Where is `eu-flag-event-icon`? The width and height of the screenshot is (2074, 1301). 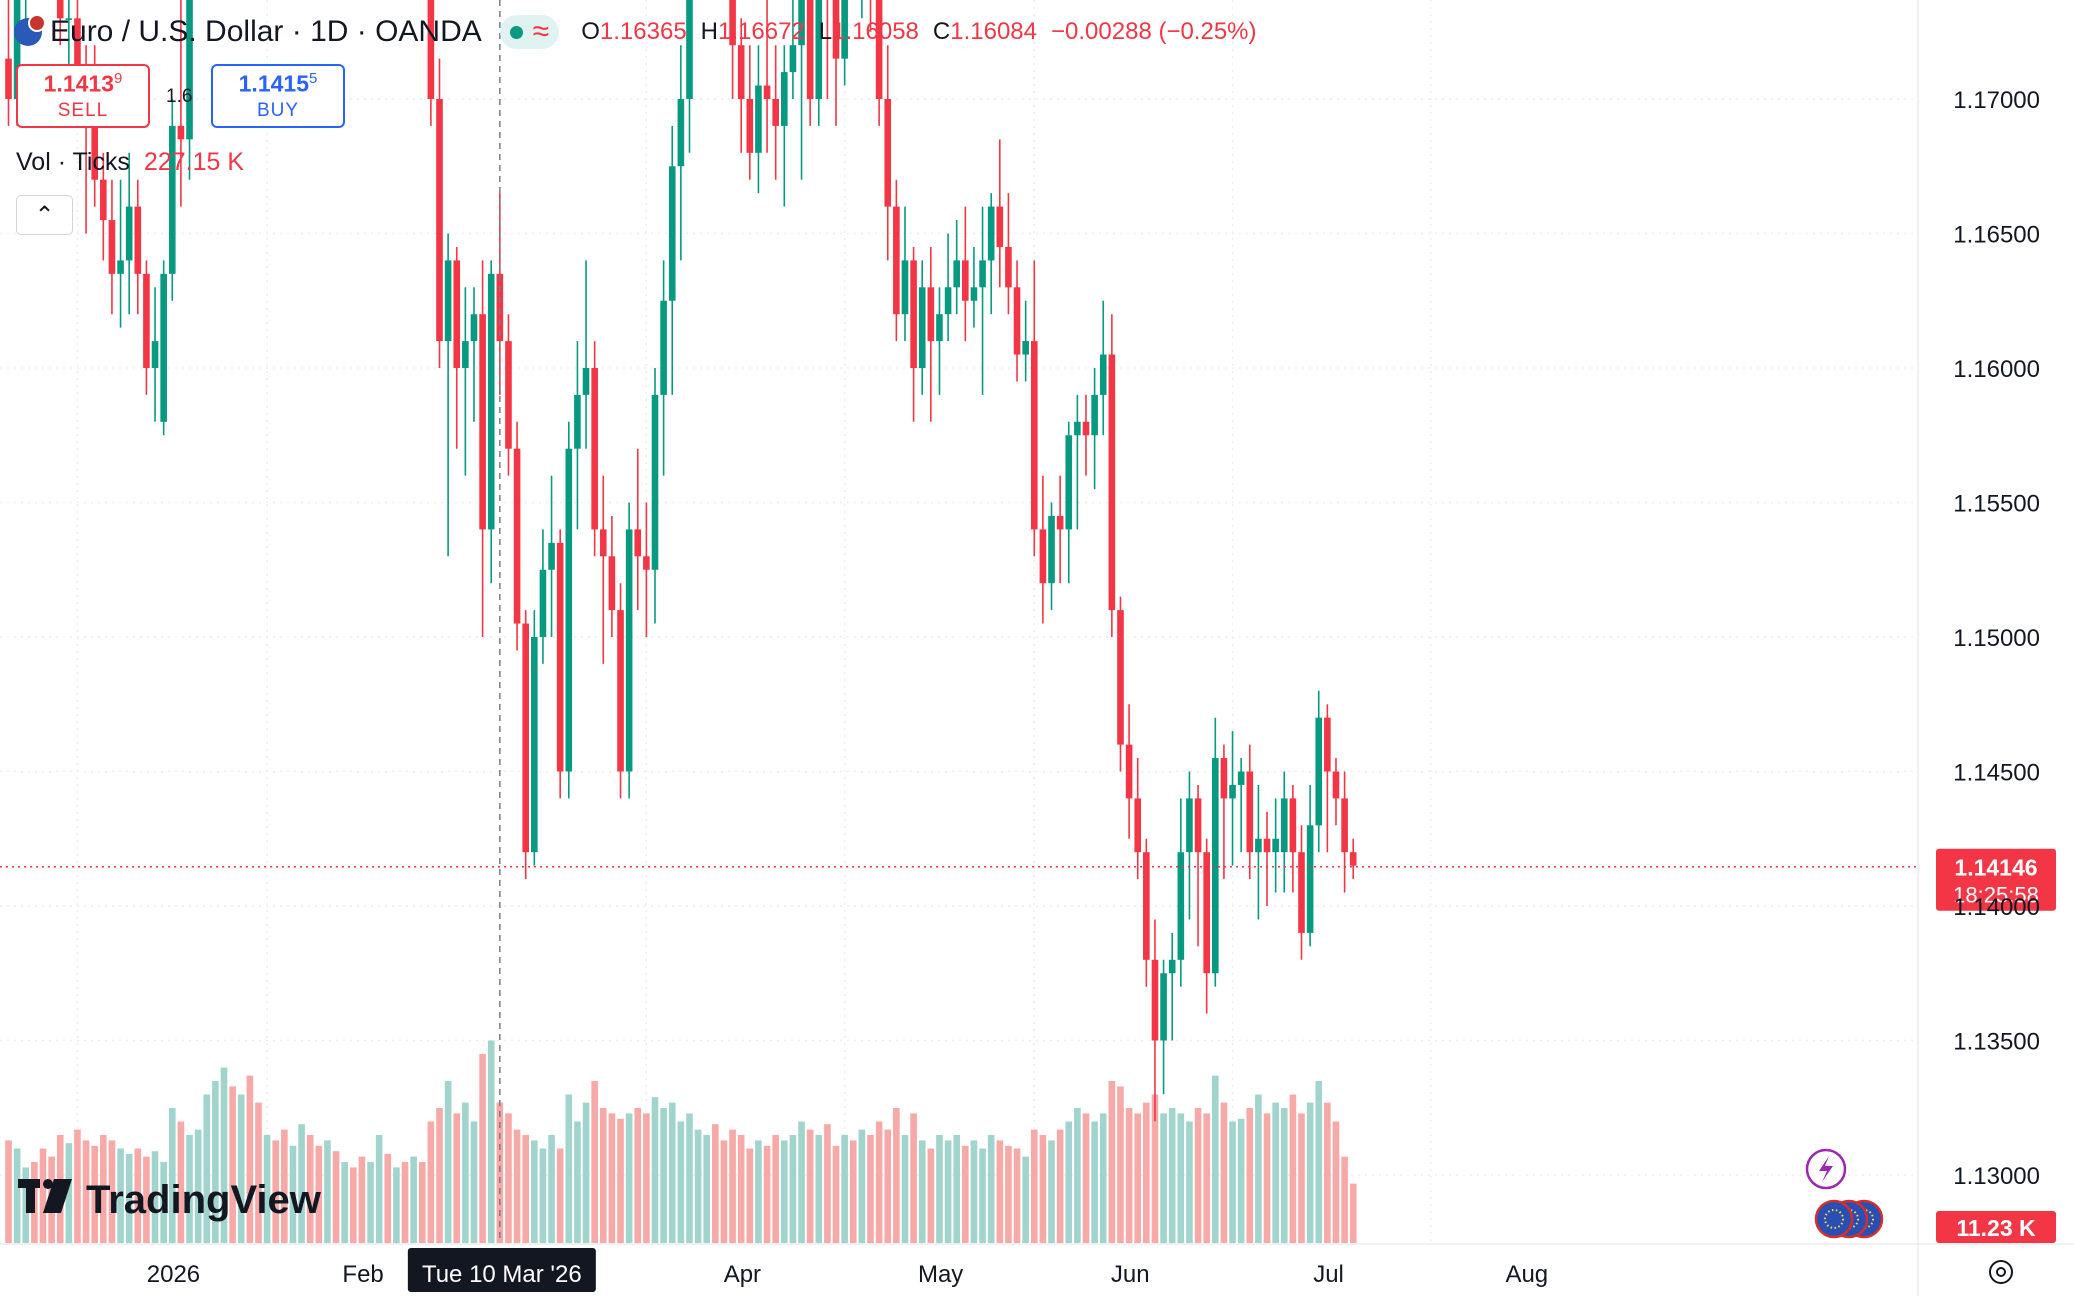
eu-flag-event-icon is located at coordinates (1834, 1219).